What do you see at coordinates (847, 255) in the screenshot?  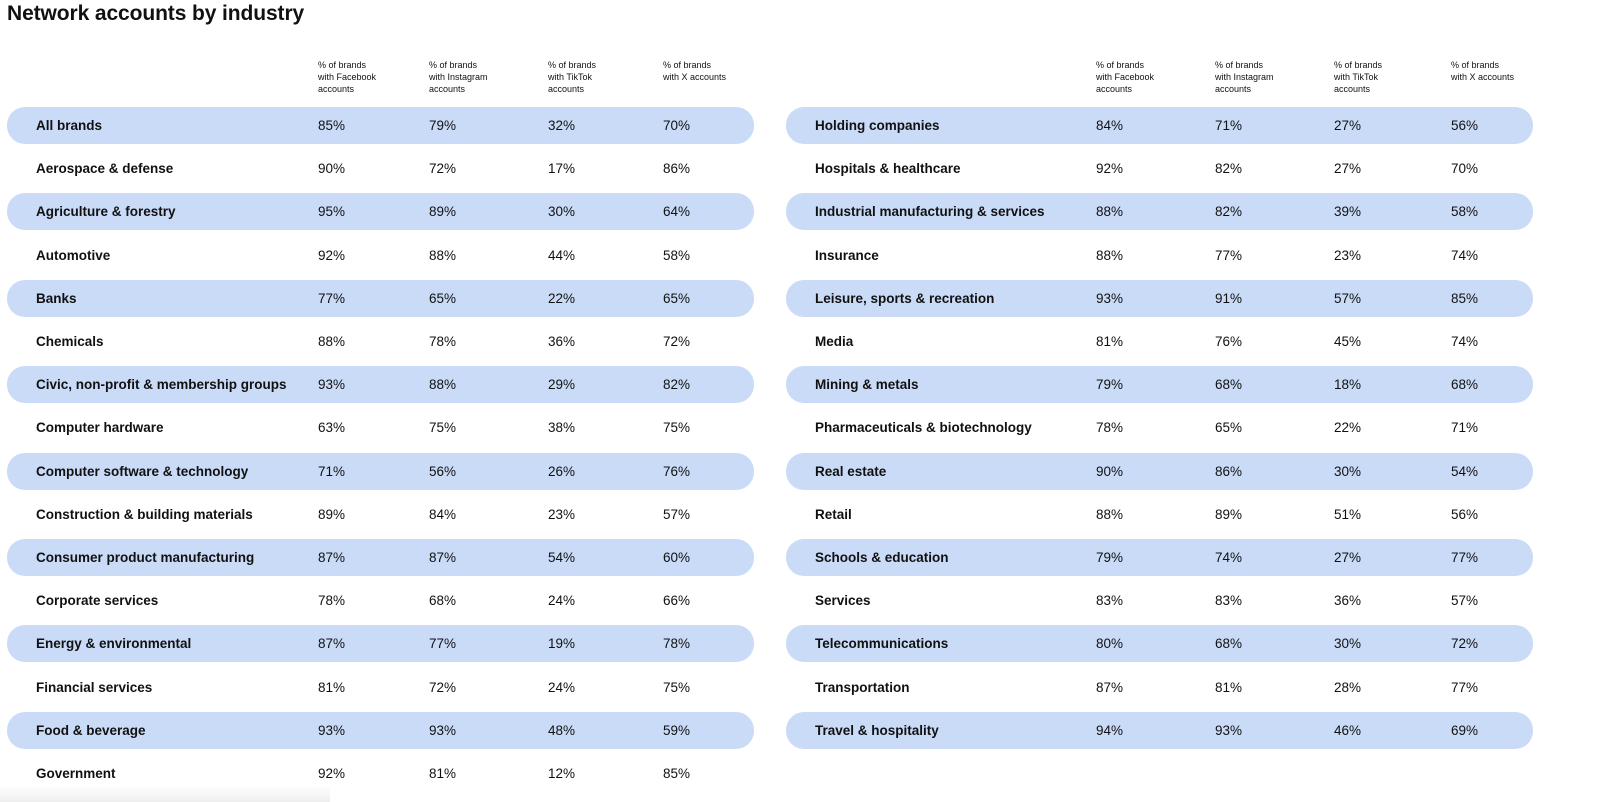 I see `industry-name: Insurance` at bounding box center [847, 255].